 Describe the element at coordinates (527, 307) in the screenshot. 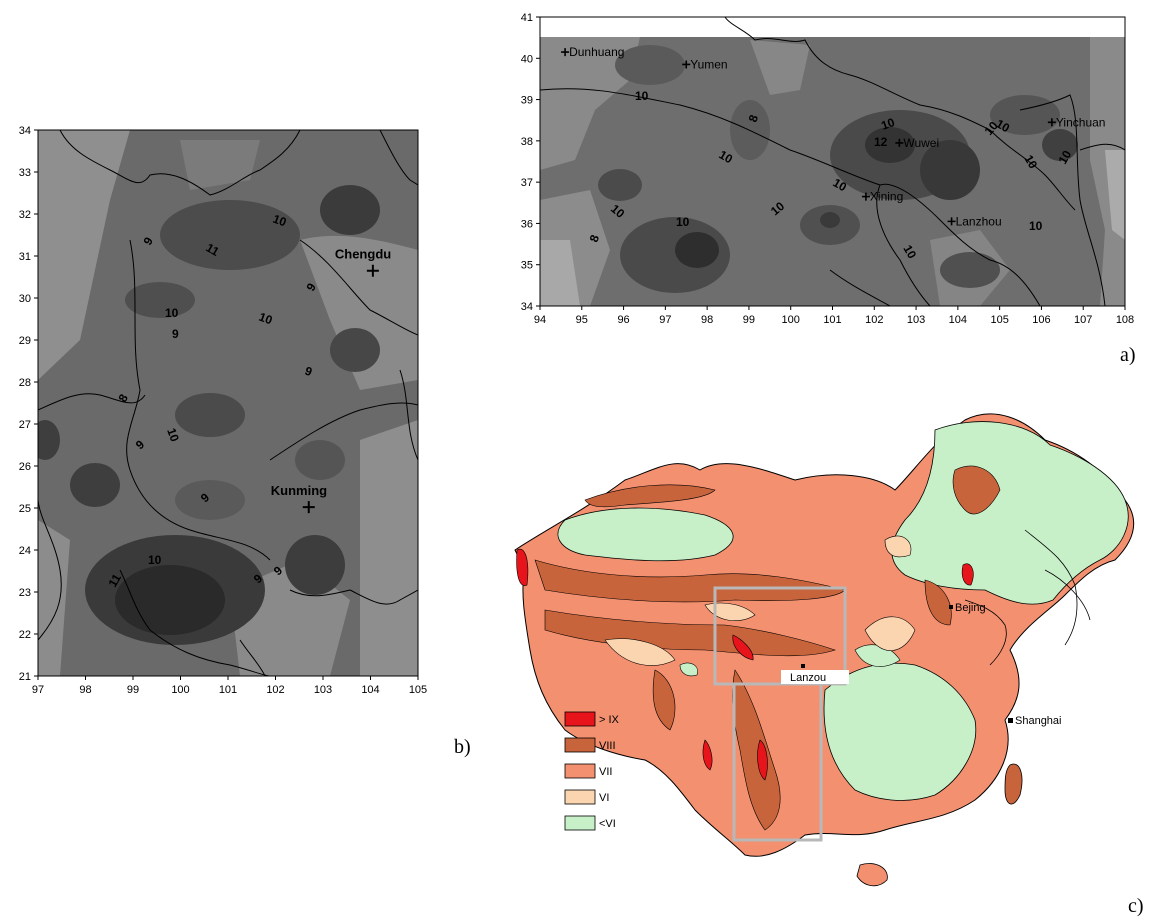

I see `y-tick-label: 34` at that location.